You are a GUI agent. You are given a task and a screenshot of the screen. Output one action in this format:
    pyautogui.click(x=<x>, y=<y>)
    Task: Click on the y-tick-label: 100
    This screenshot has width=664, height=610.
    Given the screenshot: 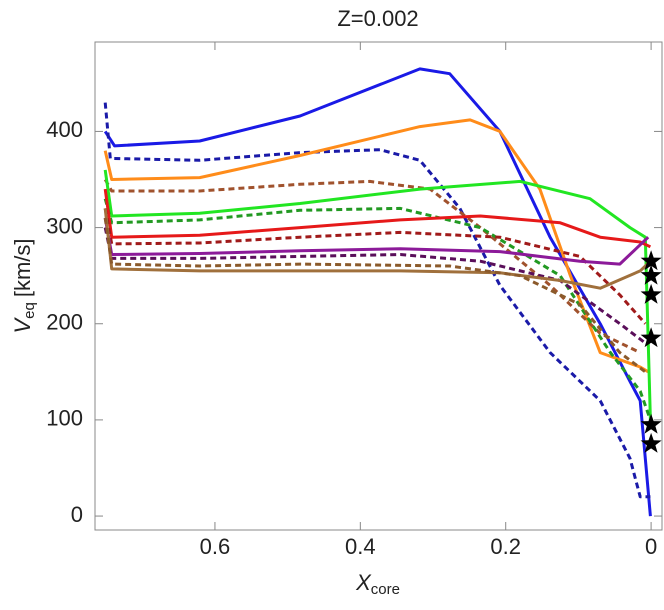 What is the action you would take?
    pyautogui.click(x=64, y=418)
    